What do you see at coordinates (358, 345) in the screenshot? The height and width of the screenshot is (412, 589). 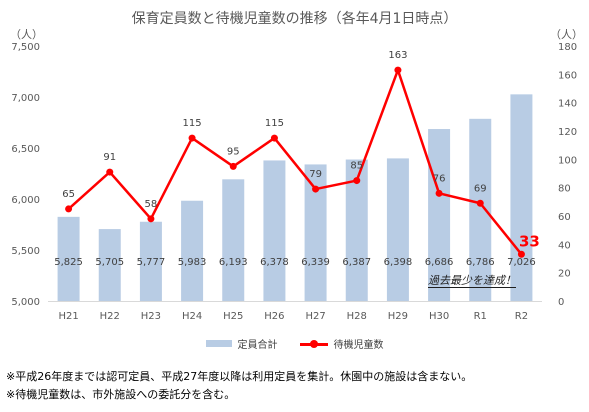 I see `legend-label-waiting: 待機児童数` at bounding box center [358, 345].